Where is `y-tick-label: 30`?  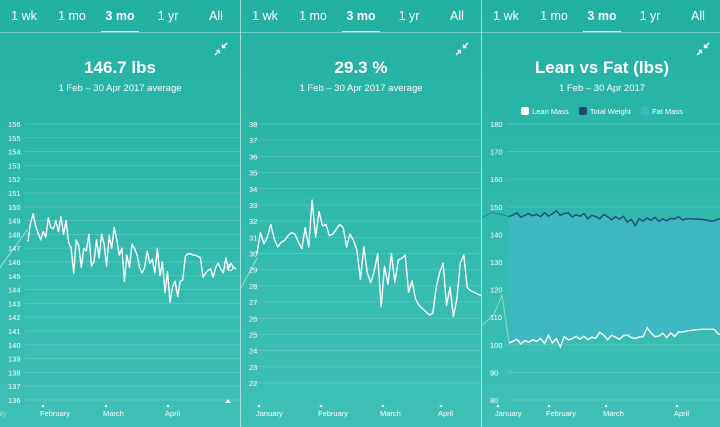 y-tick-label: 30 is located at coordinates (253, 254).